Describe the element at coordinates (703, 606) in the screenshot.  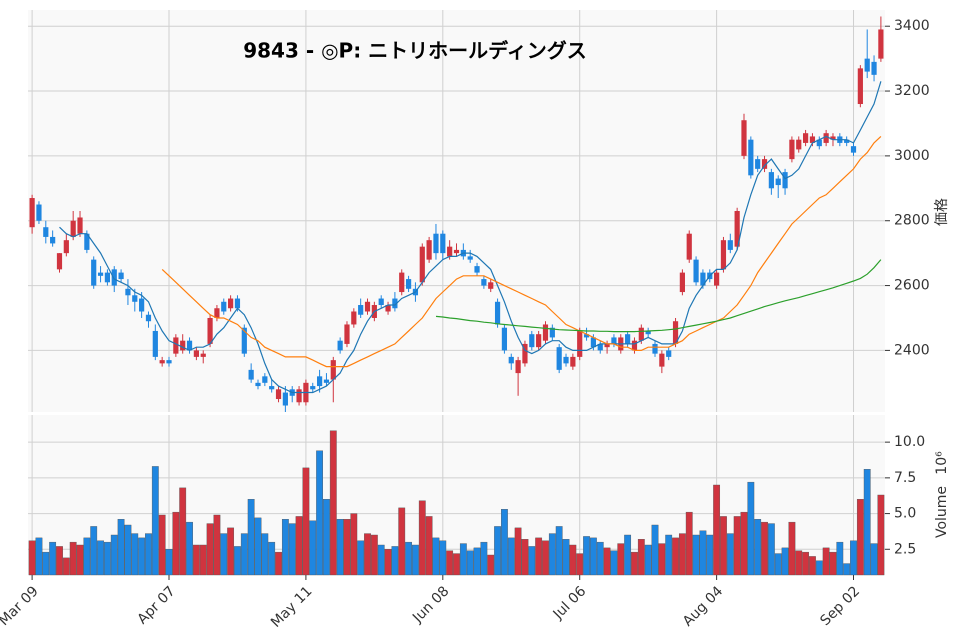
I see `x-tick-label: Aug 04` at that location.